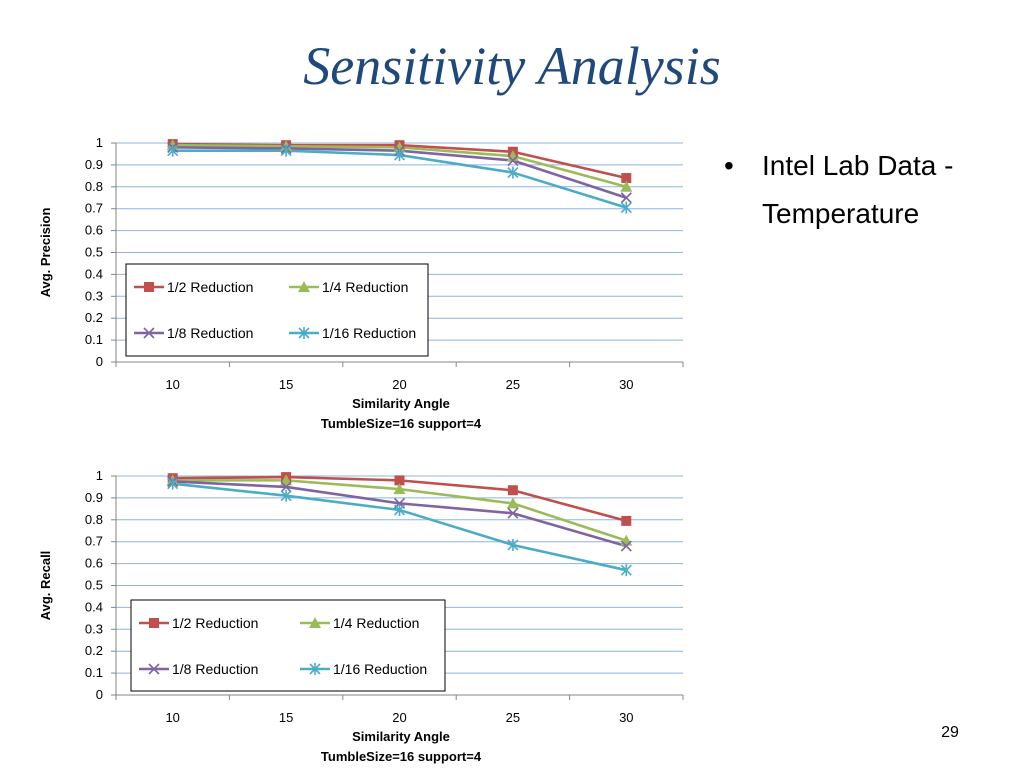  I want to click on page-number: 29, so click(950, 732).